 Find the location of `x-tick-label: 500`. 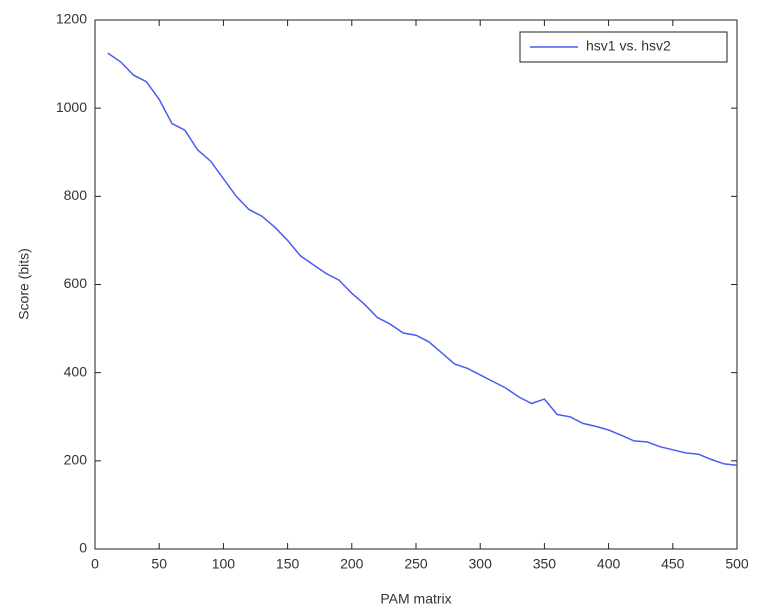

x-tick-label: 500 is located at coordinates (737, 564).